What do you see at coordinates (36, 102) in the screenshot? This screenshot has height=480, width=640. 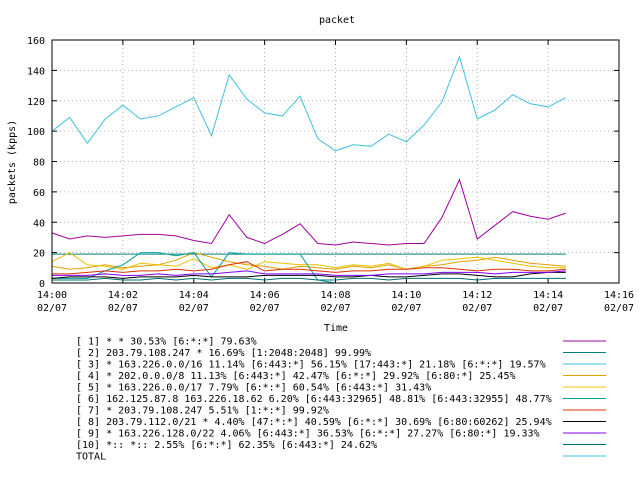 I see `y-tick-label: 120` at bounding box center [36, 102].